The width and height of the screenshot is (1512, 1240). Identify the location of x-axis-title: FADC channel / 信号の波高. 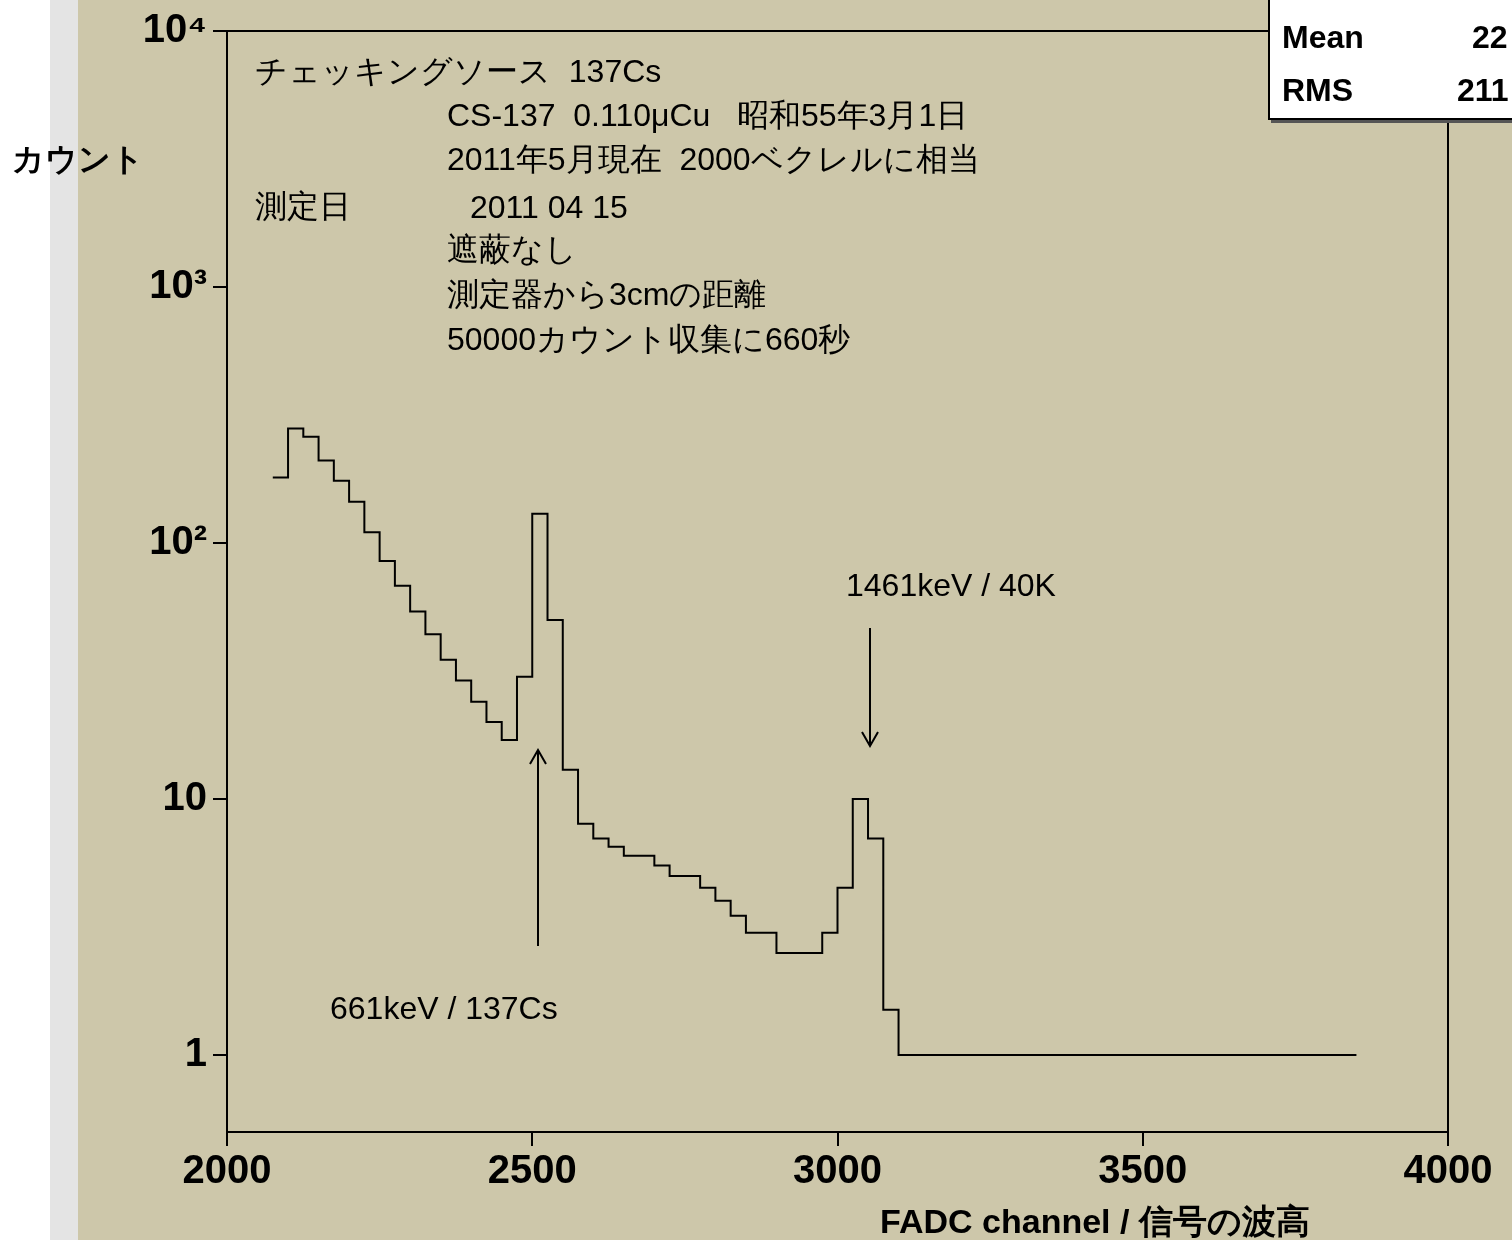
(1095, 1220).